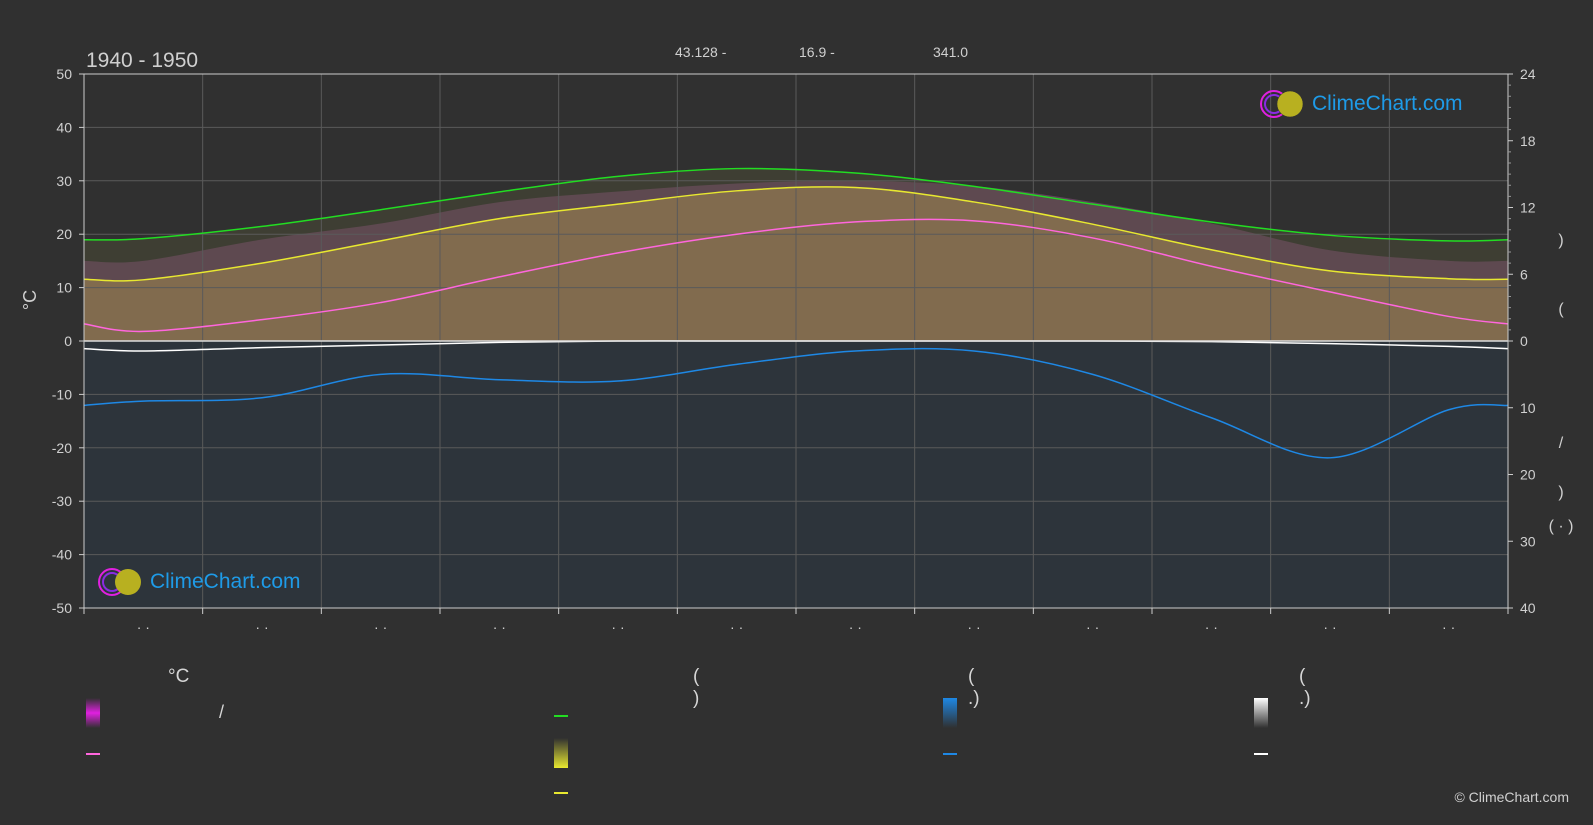 This screenshot has width=1593, height=825. What do you see at coordinates (561, 753) in the screenshot?
I see `legend-swatch-sunshine-band` at bounding box center [561, 753].